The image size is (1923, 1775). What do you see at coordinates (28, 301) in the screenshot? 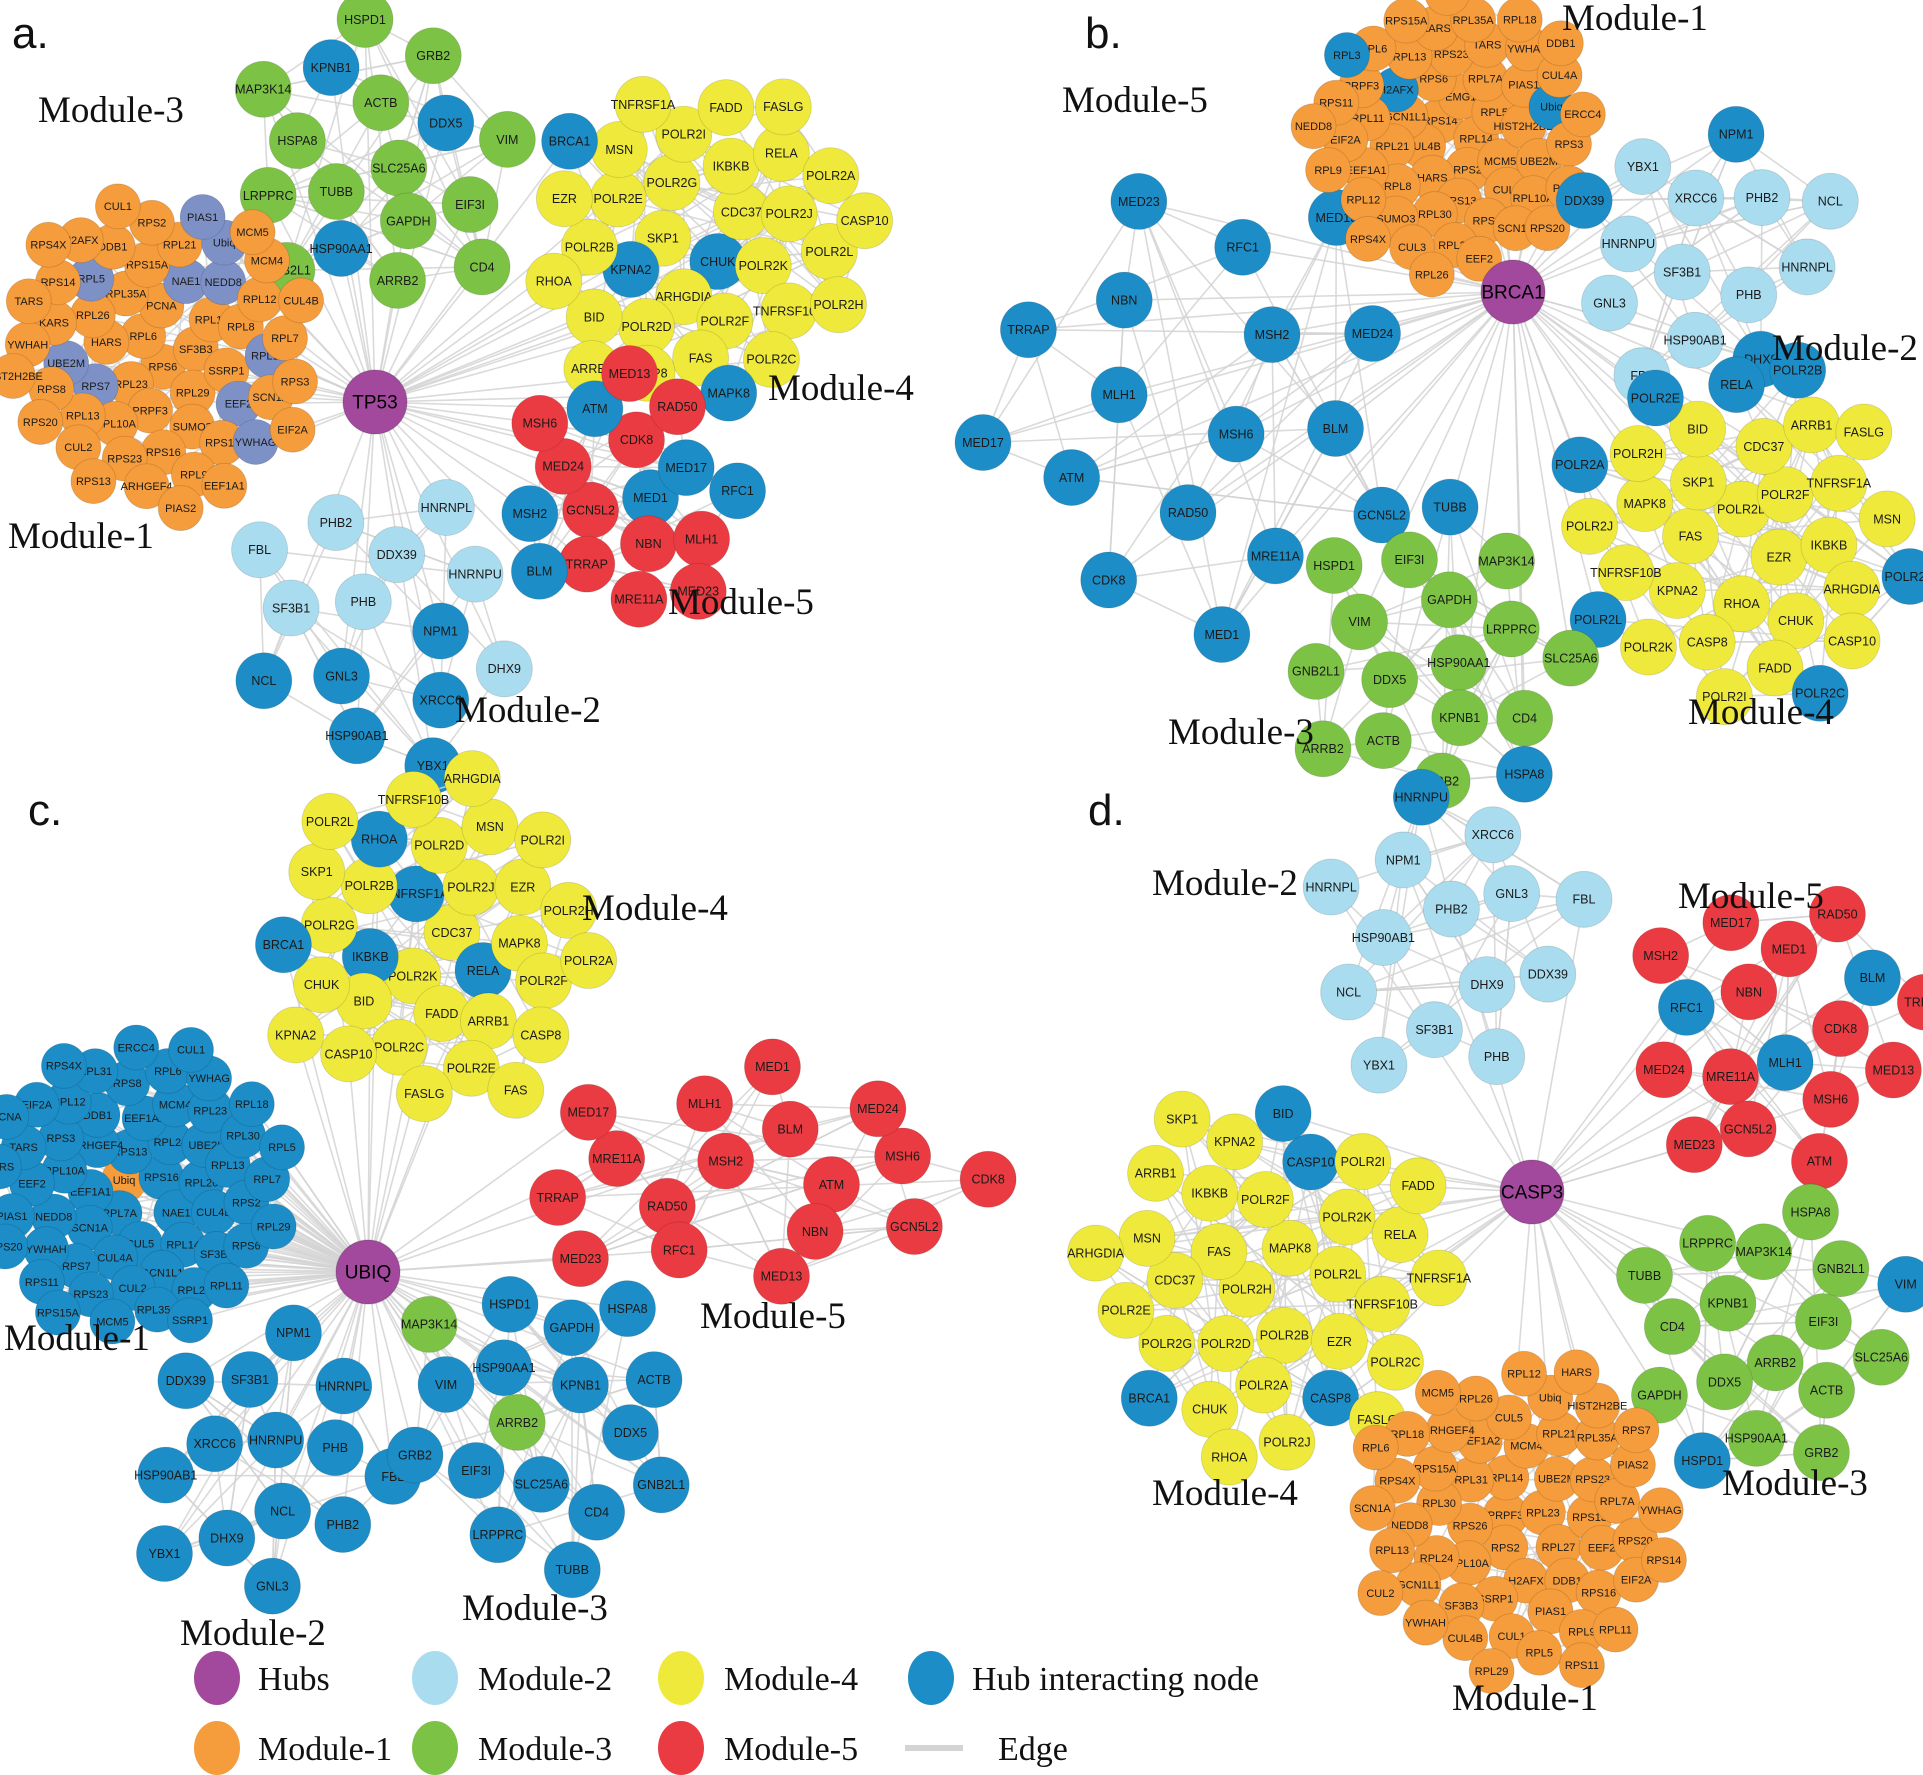
I see `node-TARS` at bounding box center [28, 301].